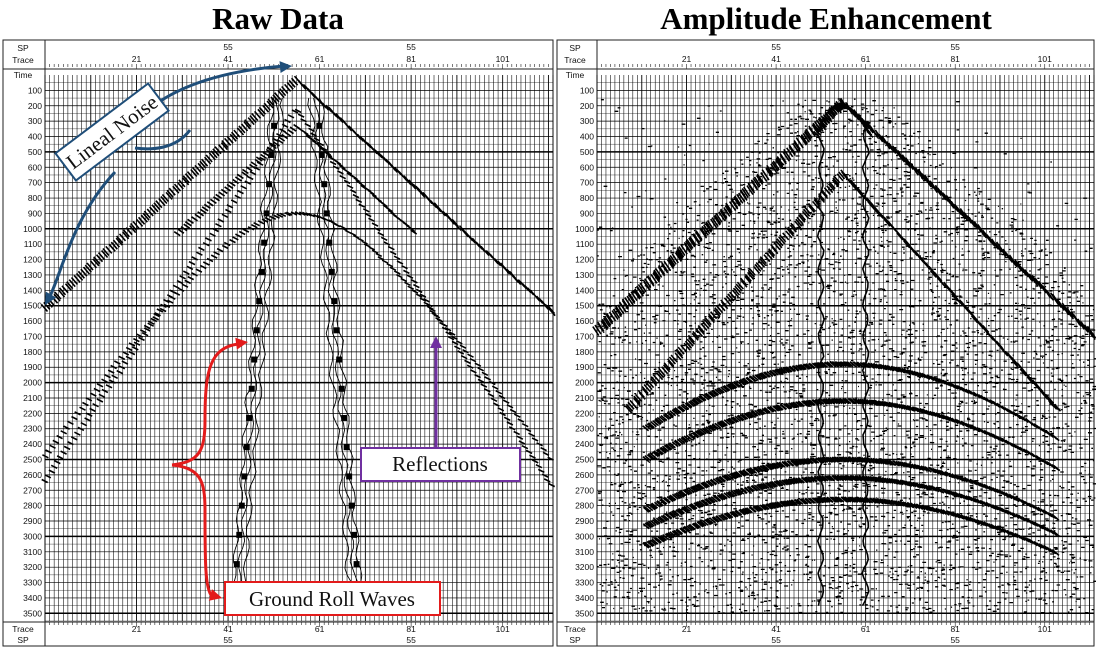  I want to click on ground-roll-label: Ground Roll Waves, so click(332, 599).